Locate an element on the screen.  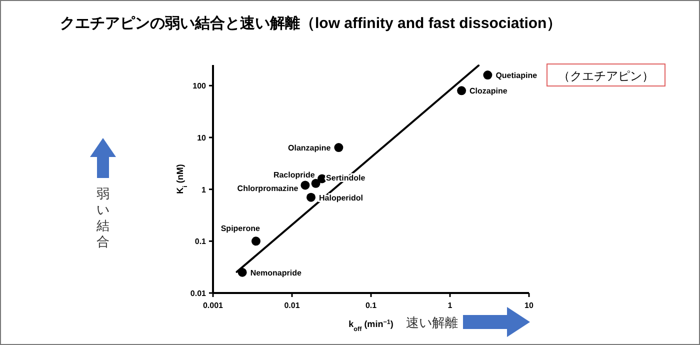
annotation: Nemonapride is located at coordinates (276, 273).